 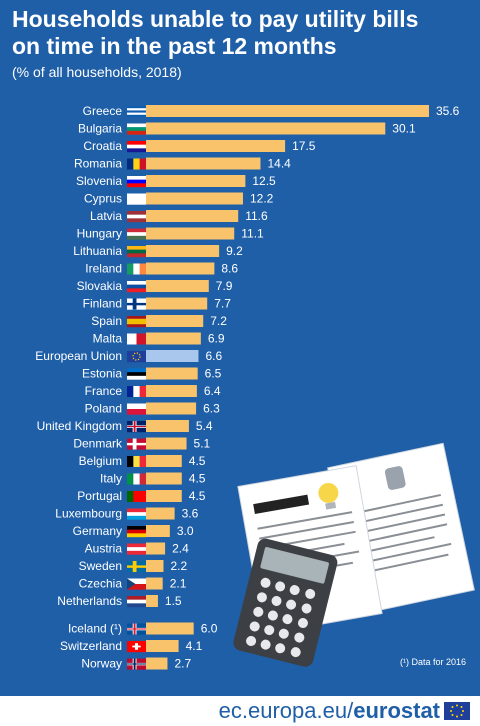 What do you see at coordinates (102, 374) in the screenshot?
I see `category-label: Estonia` at bounding box center [102, 374].